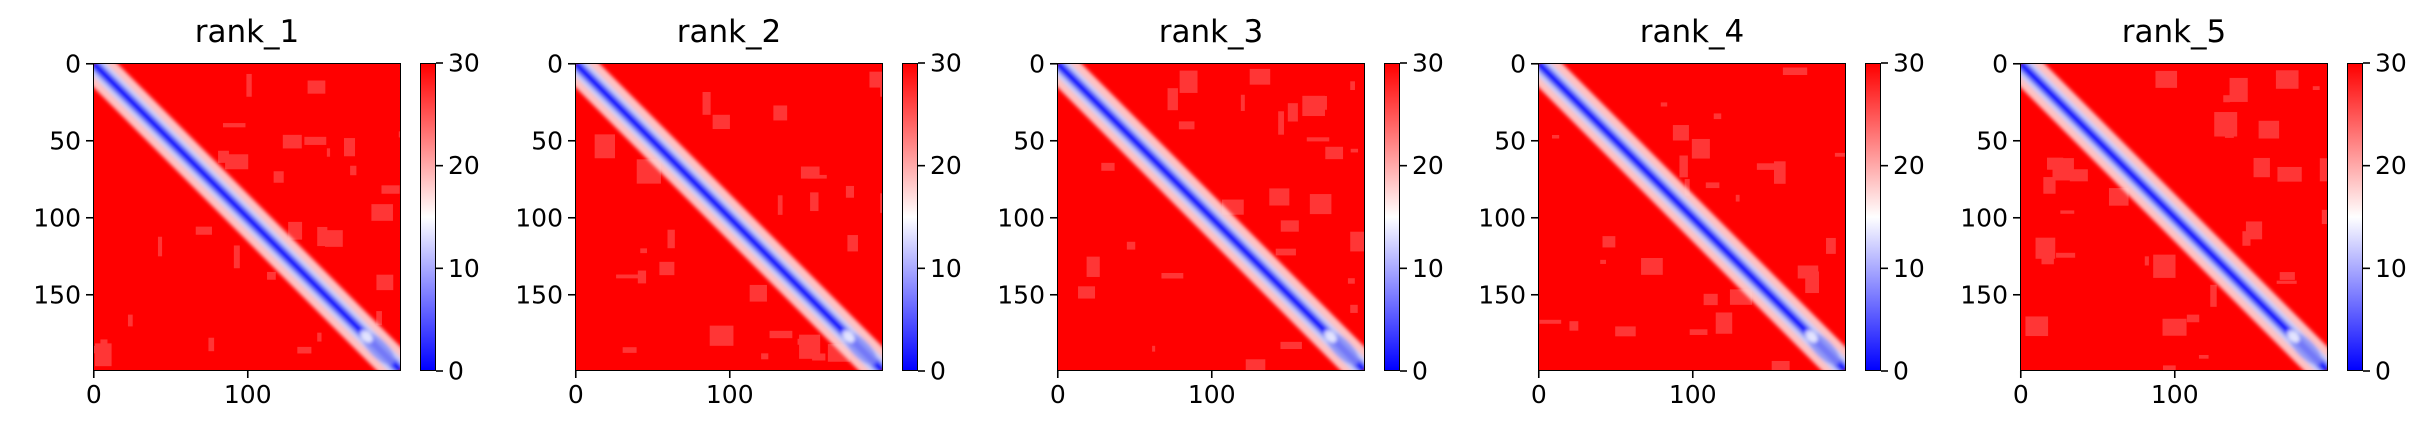 This screenshot has height=438, width=2435. What do you see at coordinates (1692, 32) in the screenshot?
I see `panel-title: rank_4` at bounding box center [1692, 32].